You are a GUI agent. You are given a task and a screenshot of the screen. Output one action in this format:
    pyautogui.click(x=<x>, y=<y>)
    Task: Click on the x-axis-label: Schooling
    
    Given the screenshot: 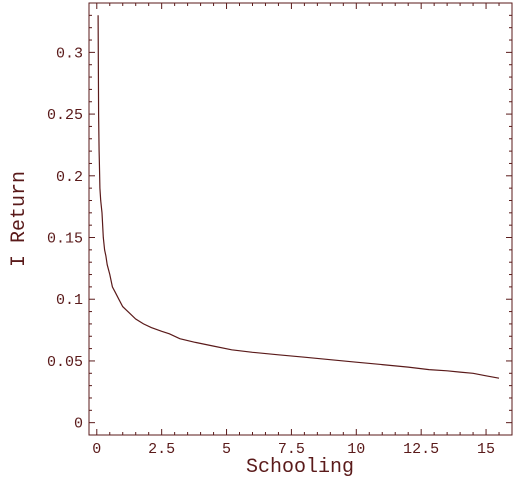 What is the action you would take?
    pyautogui.click(x=300, y=467)
    